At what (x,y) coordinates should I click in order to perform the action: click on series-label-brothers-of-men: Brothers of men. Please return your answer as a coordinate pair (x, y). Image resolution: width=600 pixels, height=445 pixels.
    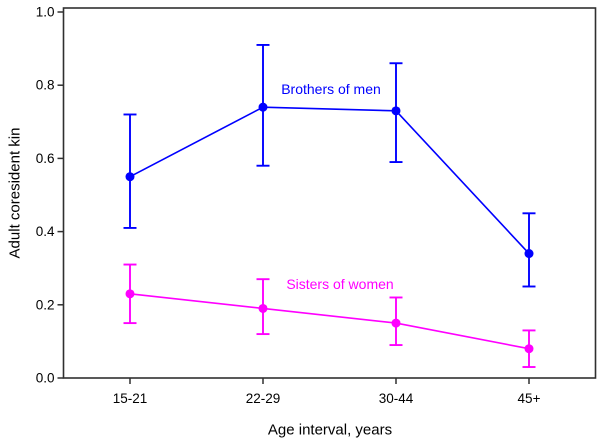
    Looking at the image, I should click on (331, 89).